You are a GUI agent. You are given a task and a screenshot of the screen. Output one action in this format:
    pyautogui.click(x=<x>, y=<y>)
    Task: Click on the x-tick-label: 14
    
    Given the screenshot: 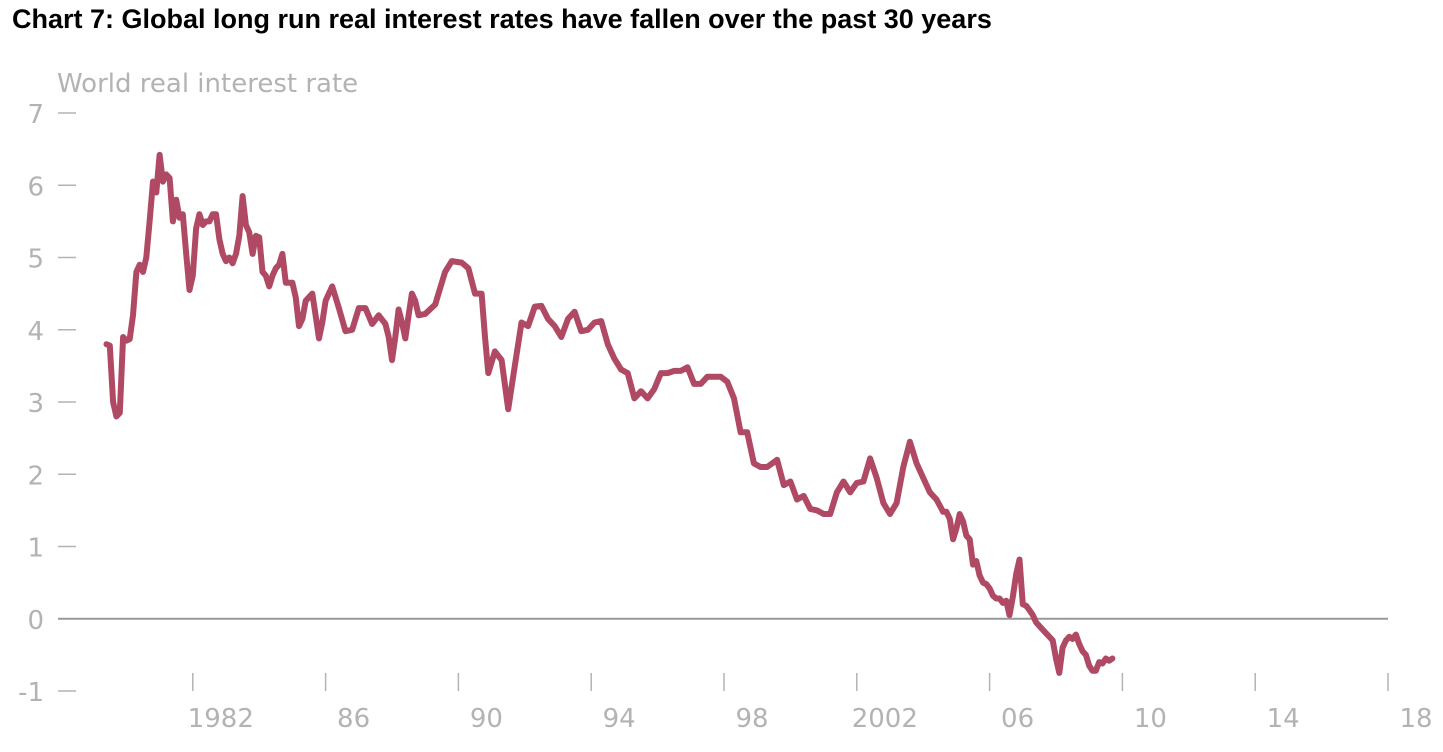 What is the action you would take?
    pyautogui.click(x=1283, y=719)
    